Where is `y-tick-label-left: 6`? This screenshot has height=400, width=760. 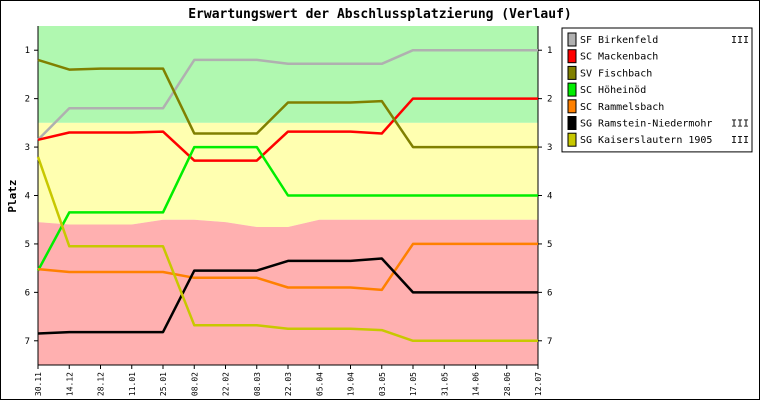
y-tick-label-left: 6 is located at coordinates (27, 293).